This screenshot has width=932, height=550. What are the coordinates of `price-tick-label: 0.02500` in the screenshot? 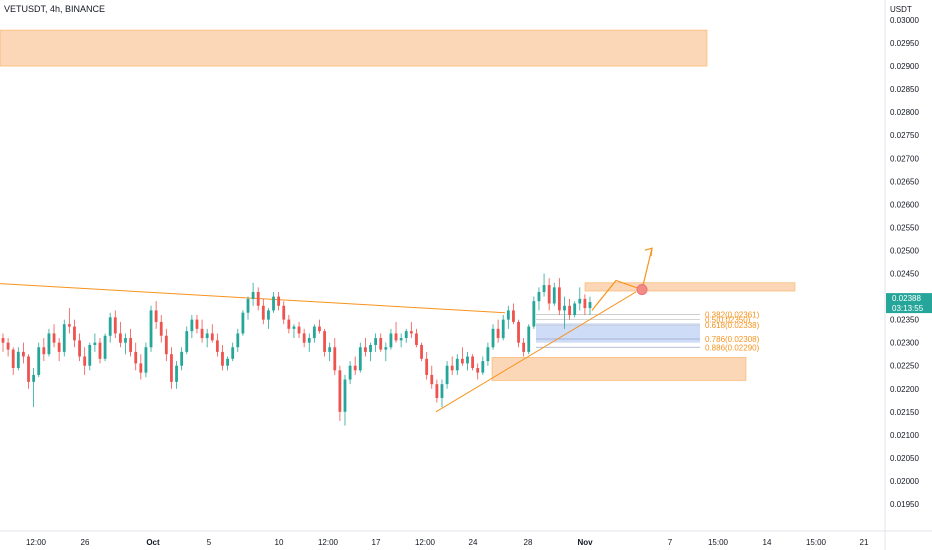 It's located at (904, 250).